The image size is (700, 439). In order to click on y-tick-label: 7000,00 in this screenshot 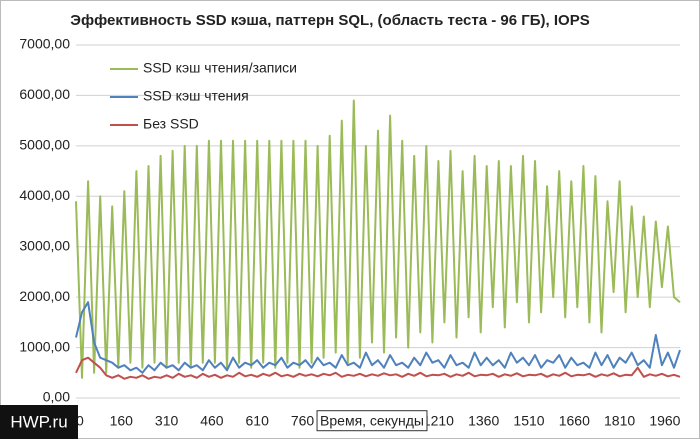, I will do `click(44, 44)`.